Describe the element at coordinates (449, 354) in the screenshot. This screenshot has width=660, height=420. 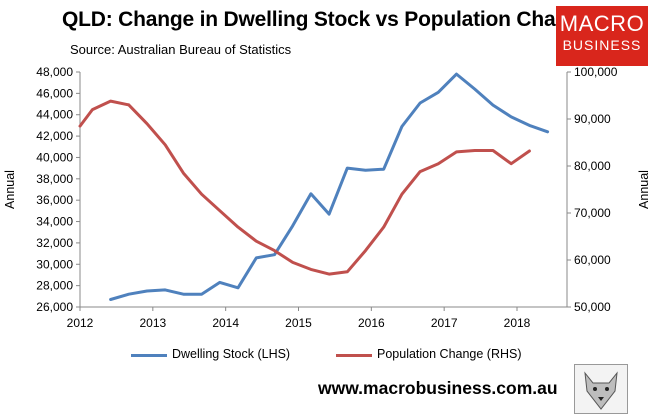
I see `legend-label-population: Population Change (RHS)` at that location.